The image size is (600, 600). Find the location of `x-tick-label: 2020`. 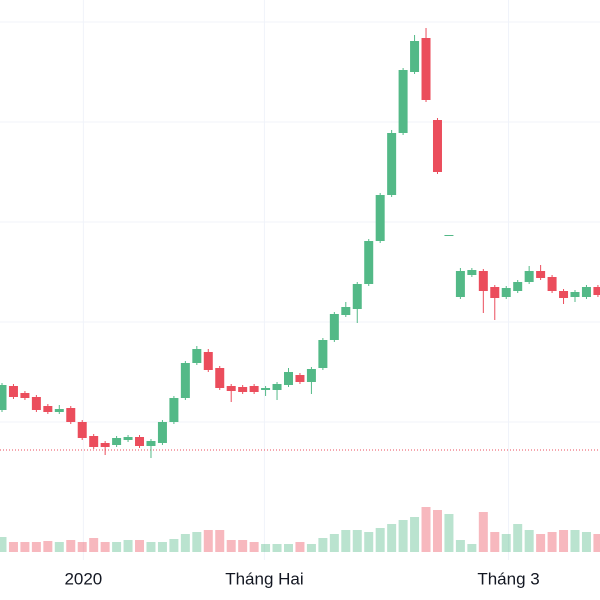

x-tick-label: 2020 is located at coordinates (83, 578).